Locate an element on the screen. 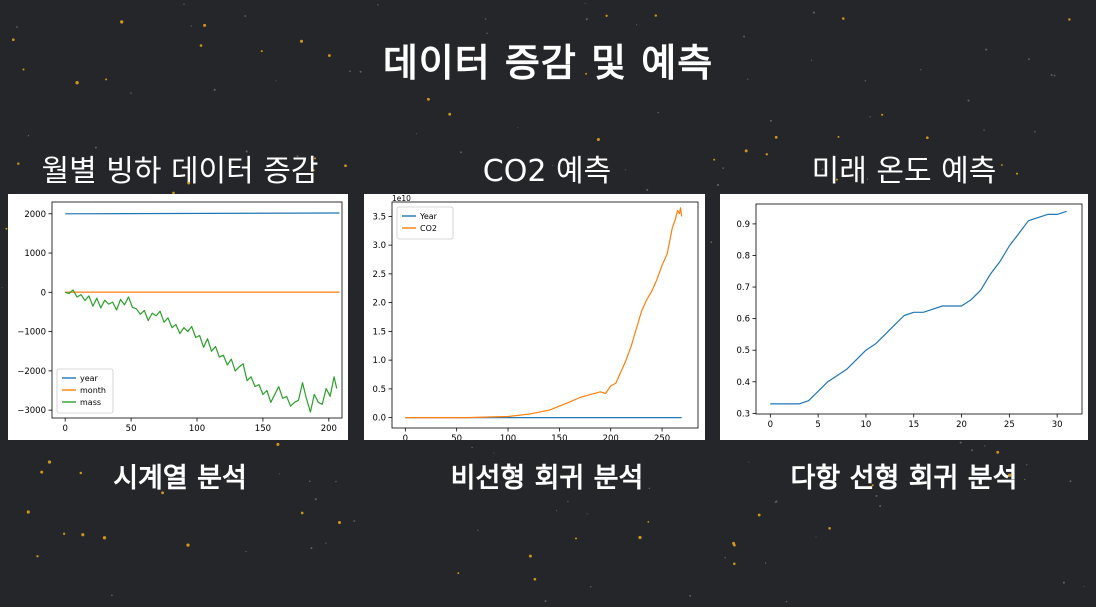 This screenshot has width=1096, height=607. caption-time-series: 시계열 분석 is located at coordinates (180, 478).